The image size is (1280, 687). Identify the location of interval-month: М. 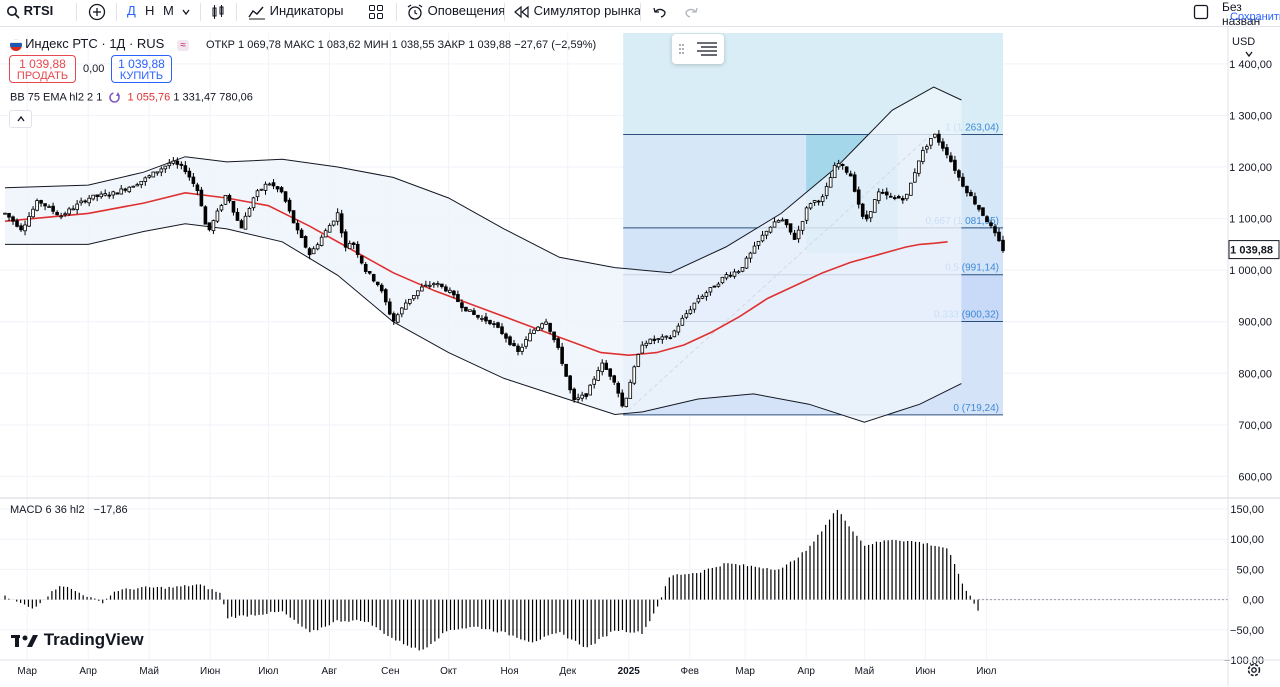
(168, 10).